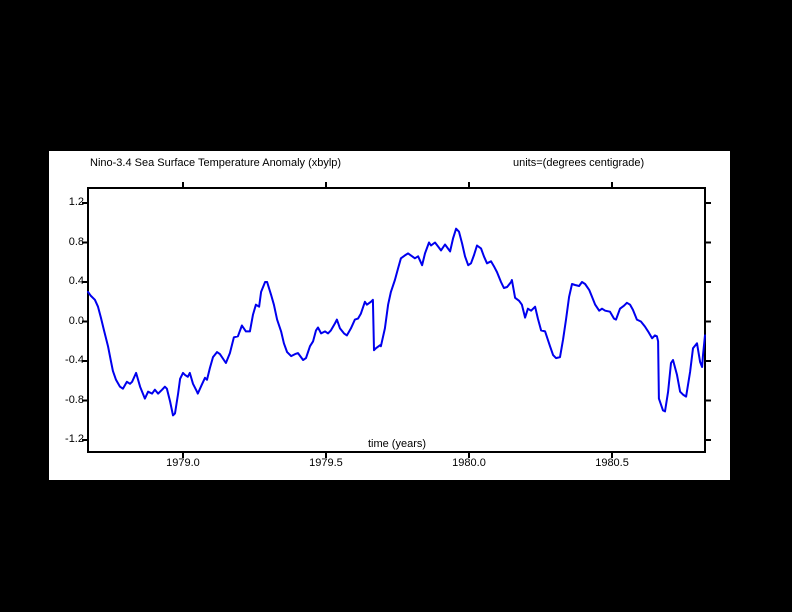  Describe the element at coordinates (326, 463) in the screenshot. I see `x-tick-label: 1979.5` at that location.